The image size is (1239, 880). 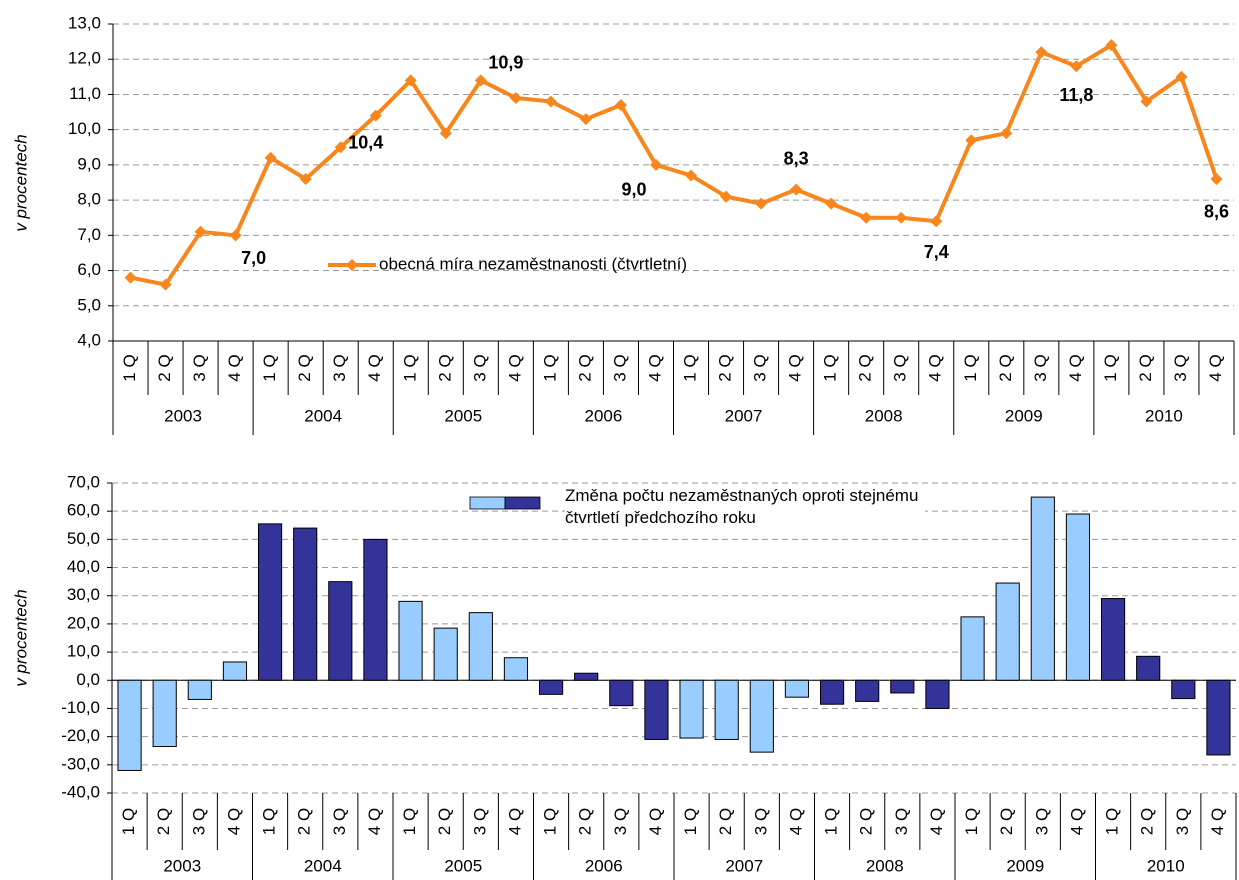 What do you see at coordinates (89, 269) in the screenshot?
I see `y-tick-label: 6,0` at bounding box center [89, 269].